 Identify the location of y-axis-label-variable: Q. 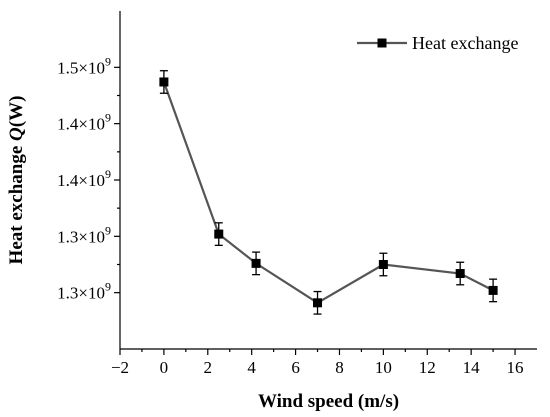
(16, 134).